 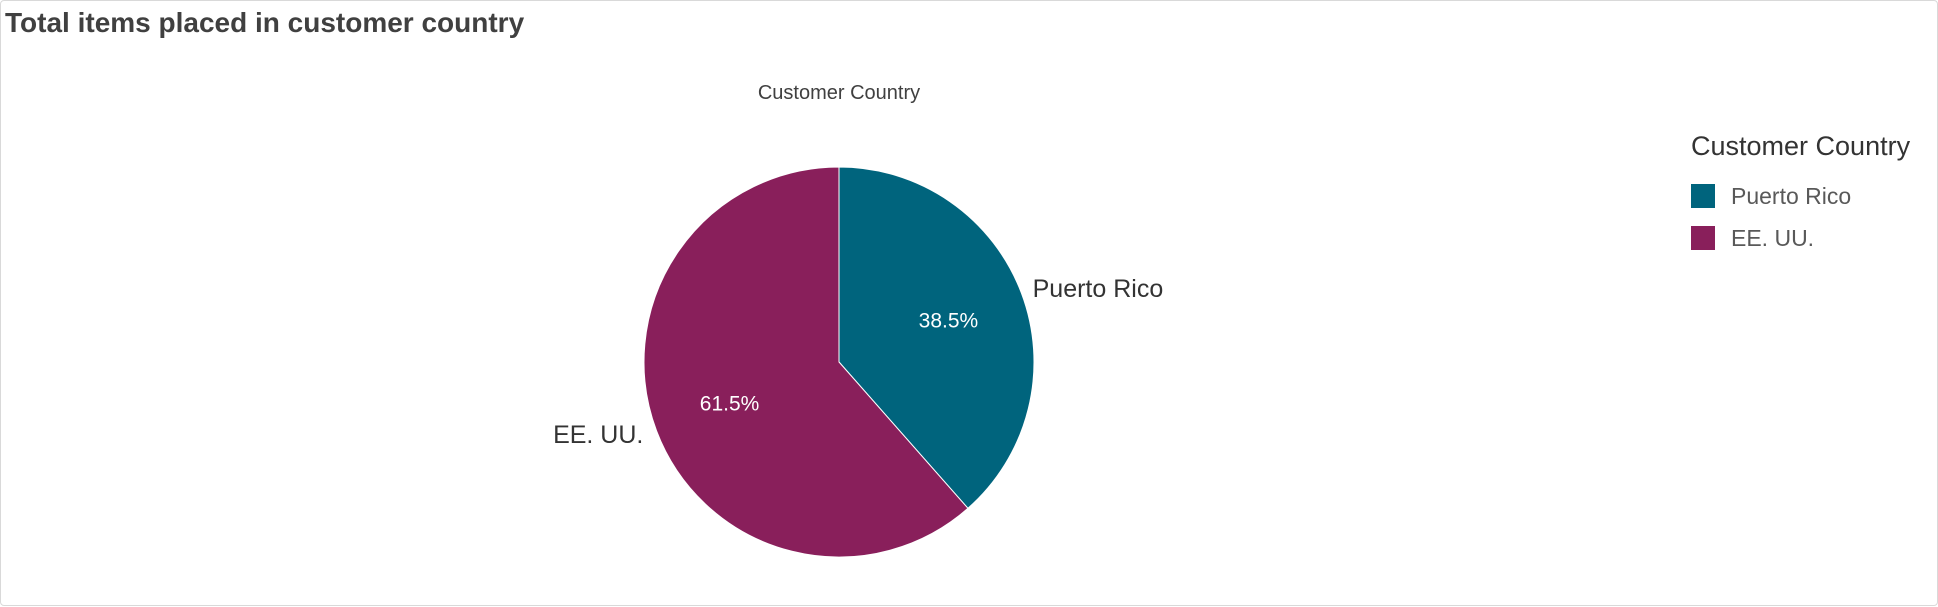 I want to click on legend-item-ee-uu: EE. UU., so click(x=1800, y=238).